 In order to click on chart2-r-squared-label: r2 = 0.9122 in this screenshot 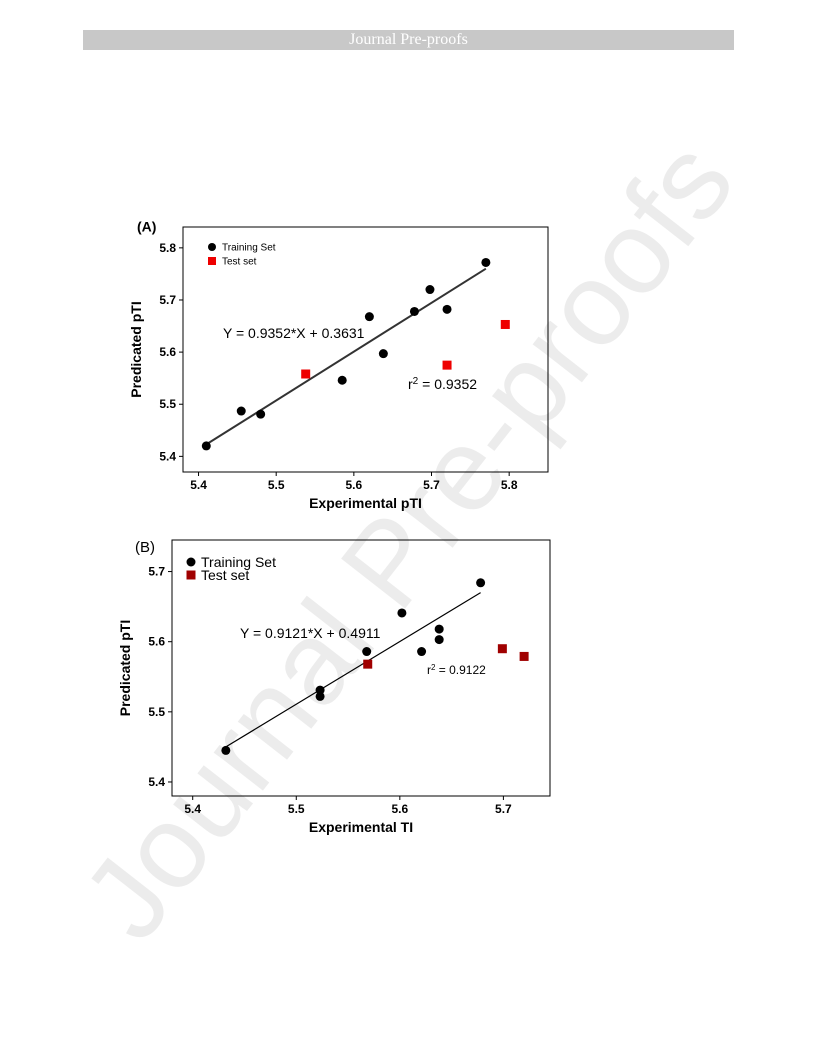, I will do `click(456, 670)`.